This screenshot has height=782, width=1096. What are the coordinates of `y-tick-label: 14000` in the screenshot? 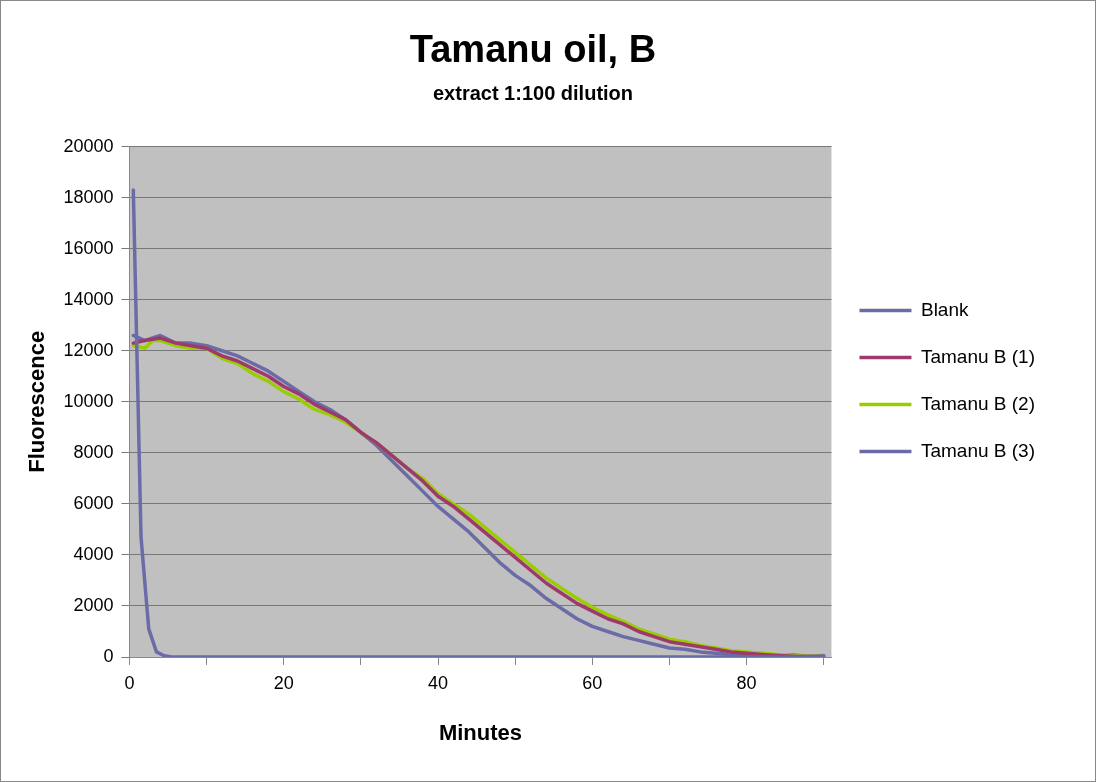 It's located at (88, 298).